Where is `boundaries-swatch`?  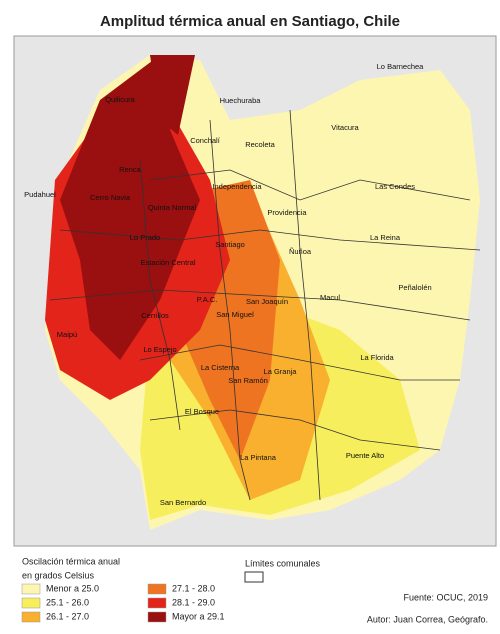 boundaries-swatch is located at coordinates (254, 577).